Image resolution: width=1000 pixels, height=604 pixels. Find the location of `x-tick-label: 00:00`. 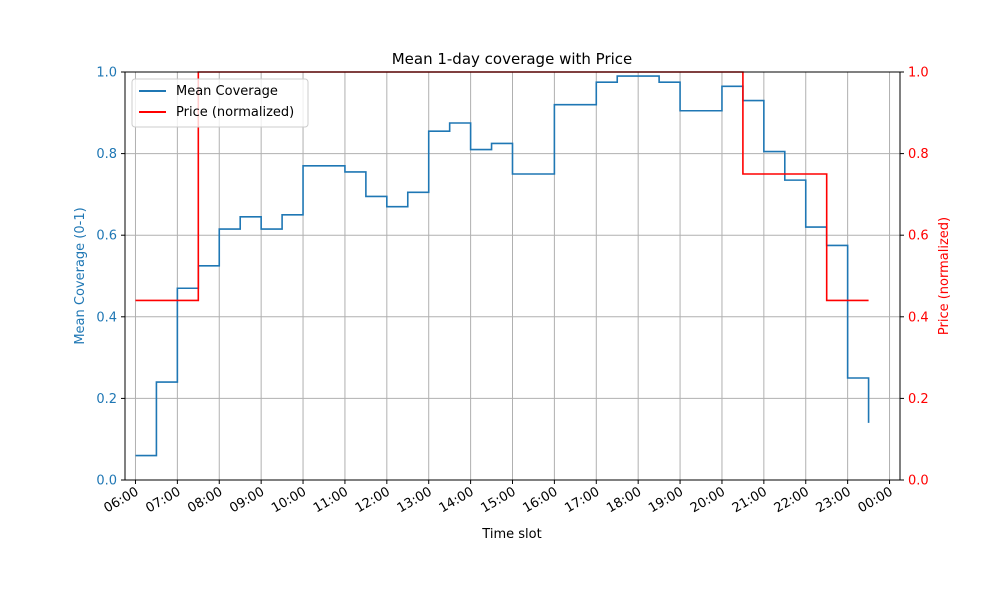

x-tick-label: 00:00 is located at coordinates (876, 500).